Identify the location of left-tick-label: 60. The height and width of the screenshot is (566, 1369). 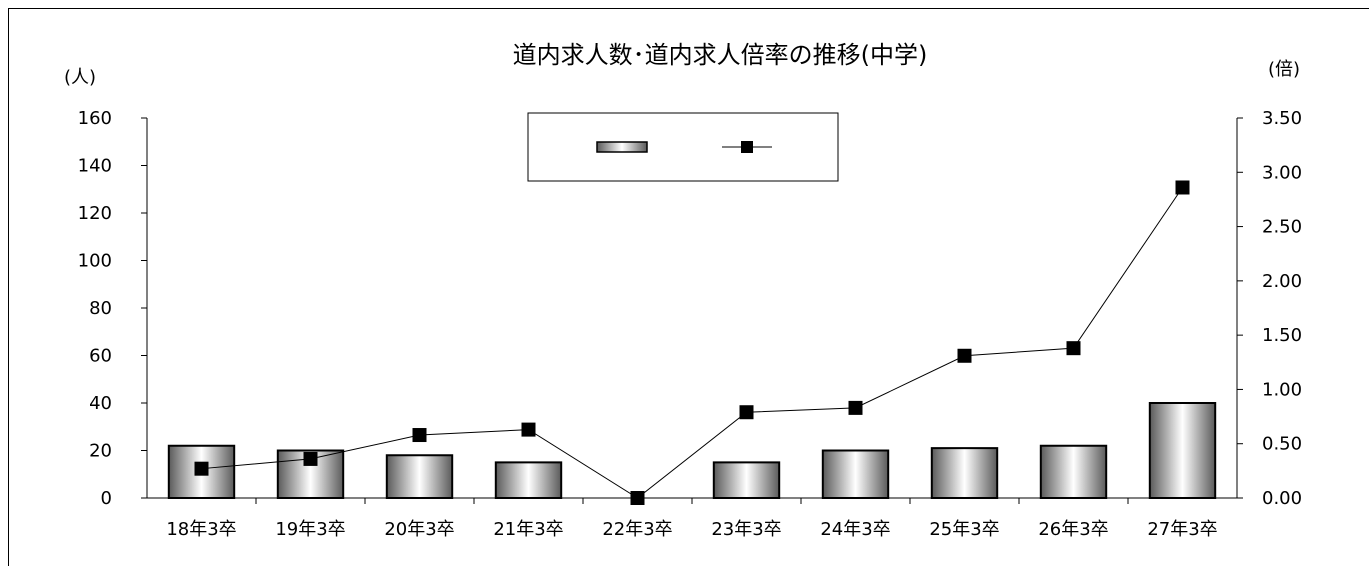
(100, 356).